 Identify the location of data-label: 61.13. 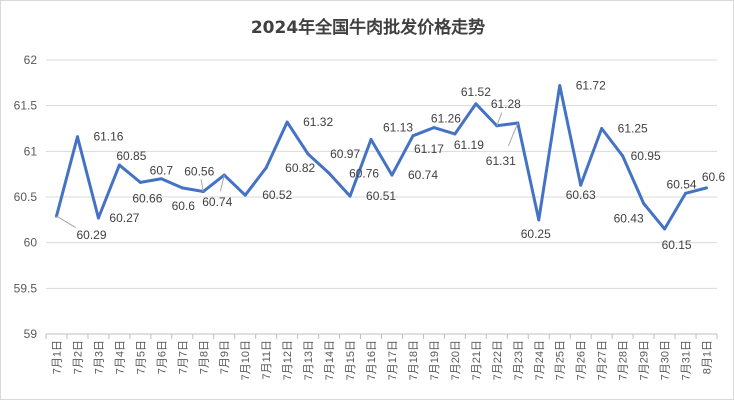
(398, 127).